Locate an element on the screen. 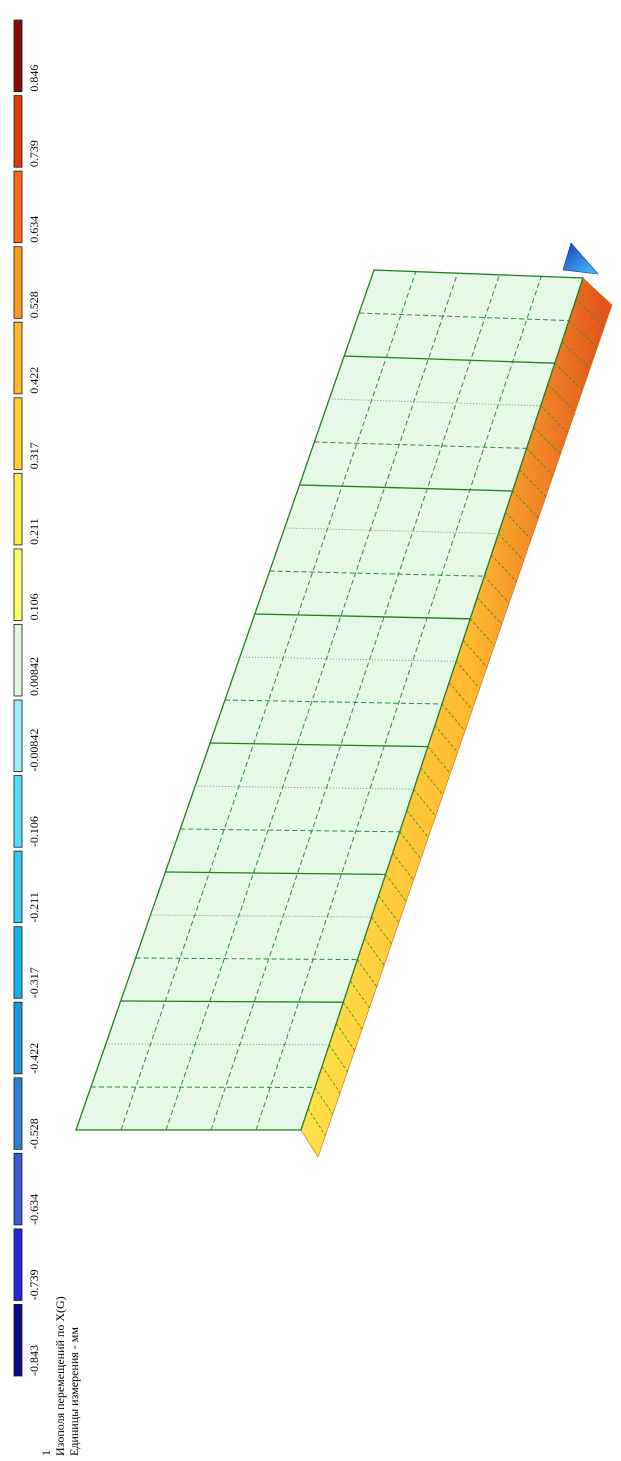 The image size is (621, 1461). legend-value-label: -0.634 is located at coordinates (34, 1209).